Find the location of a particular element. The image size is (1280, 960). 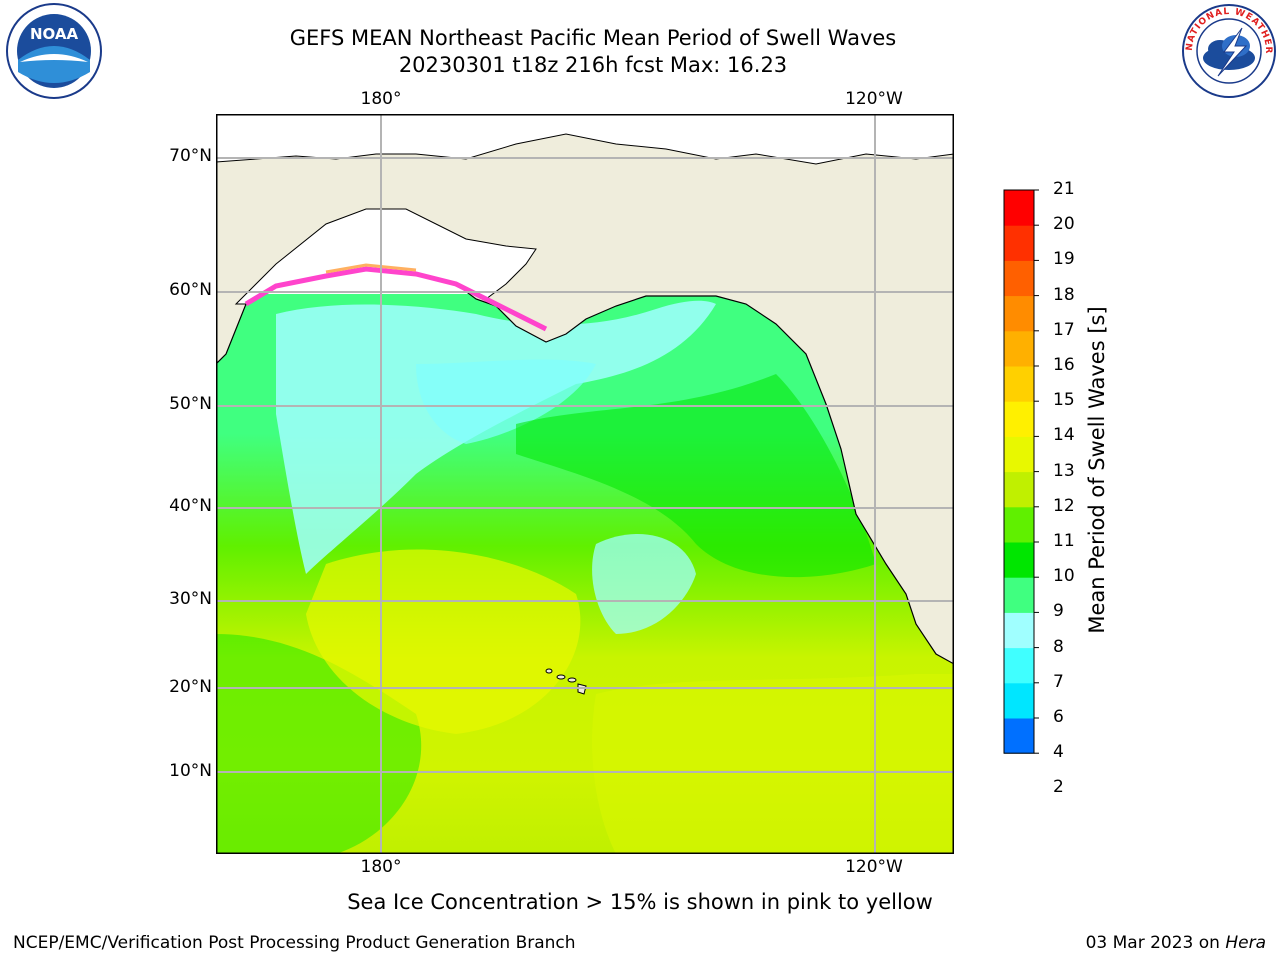

colorbar is located at coordinates (1021, 471).